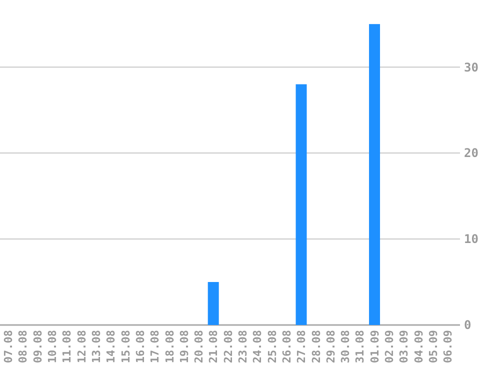 The height and width of the screenshot is (370, 498). I want to click on x-tick-label: 22.08, so click(228, 347).